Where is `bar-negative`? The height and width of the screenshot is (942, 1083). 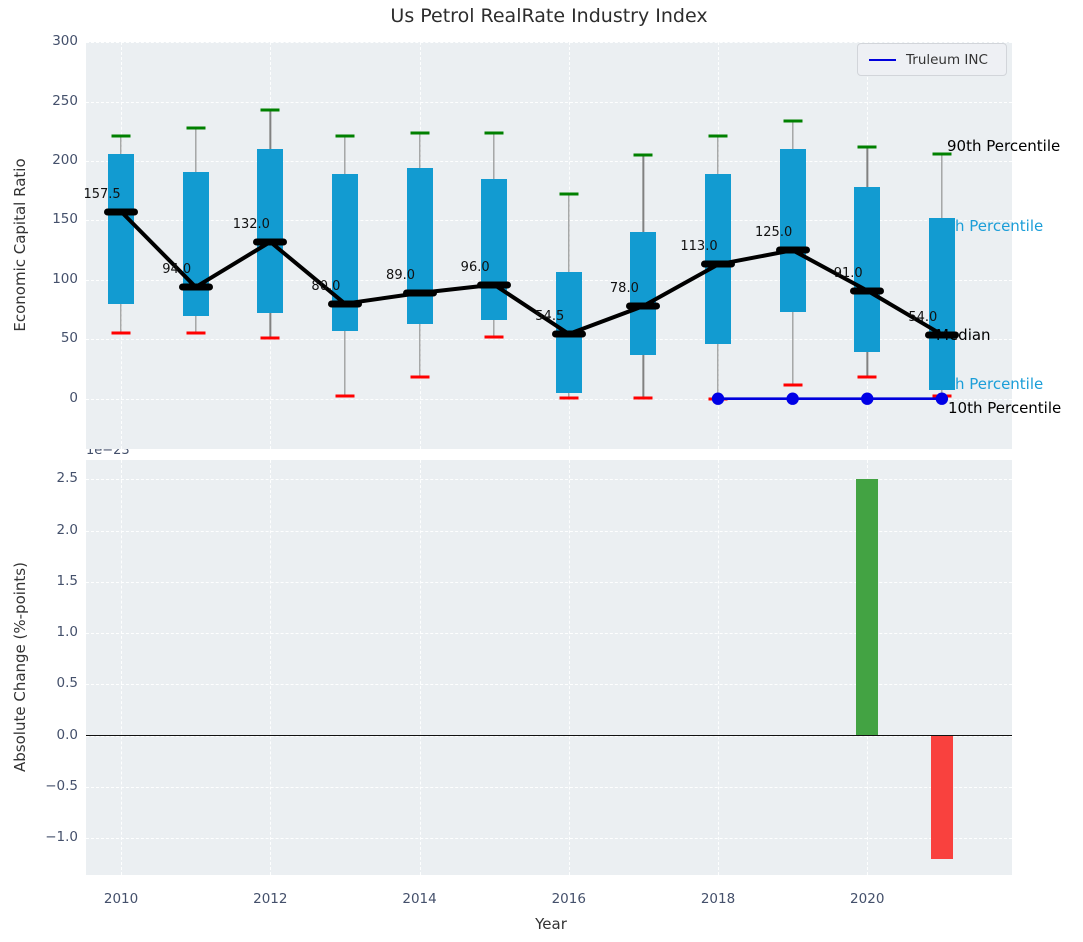 bar-negative is located at coordinates (941, 797).